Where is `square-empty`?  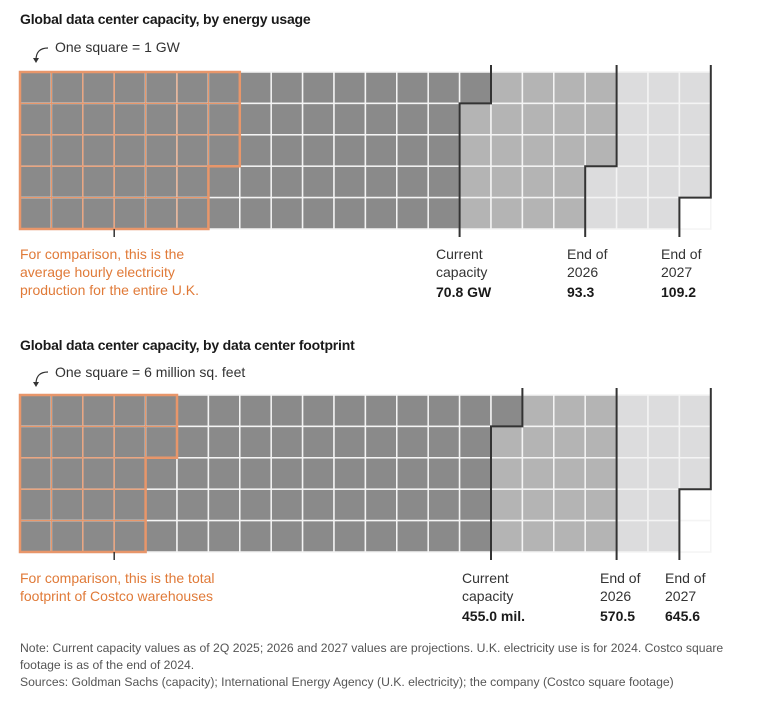
square-empty is located at coordinates (695, 536).